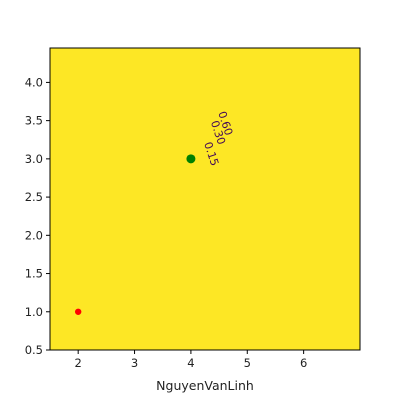 This screenshot has width=400, height=400. What do you see at coordinates (37, 216) in the screenshot?
I see `y-axis-ticks: 0.5 1.0 1.5 2.0 2.5 3.0 3.5 4.0` at bounding box center [37, 216].